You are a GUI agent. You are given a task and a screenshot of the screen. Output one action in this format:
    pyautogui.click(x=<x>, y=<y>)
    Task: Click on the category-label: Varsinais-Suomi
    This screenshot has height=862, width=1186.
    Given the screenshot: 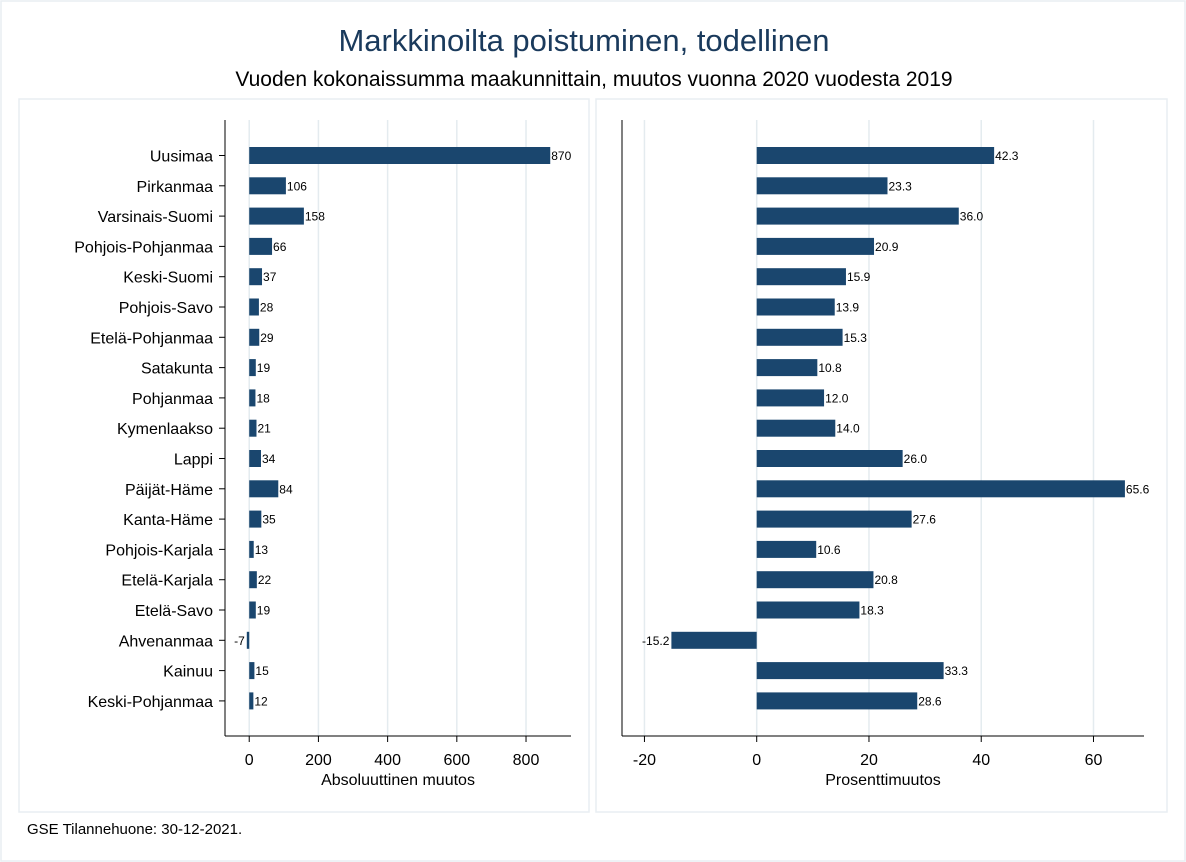 What is the action you would take?
    pyautogui.click(x=155, y=217)
    